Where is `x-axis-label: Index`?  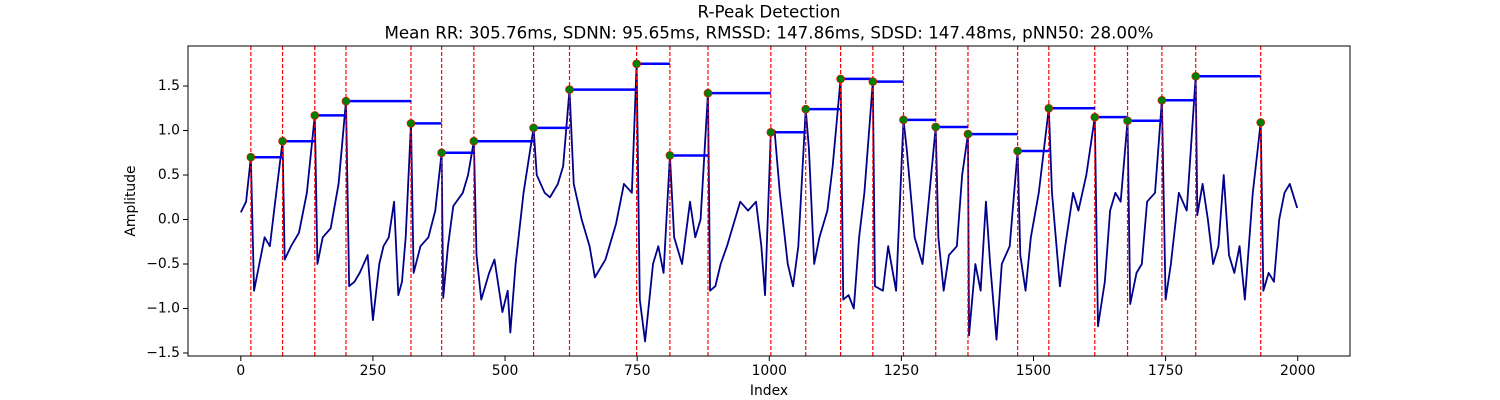 x-axis-label: Index is located at coordinates (769, 391).